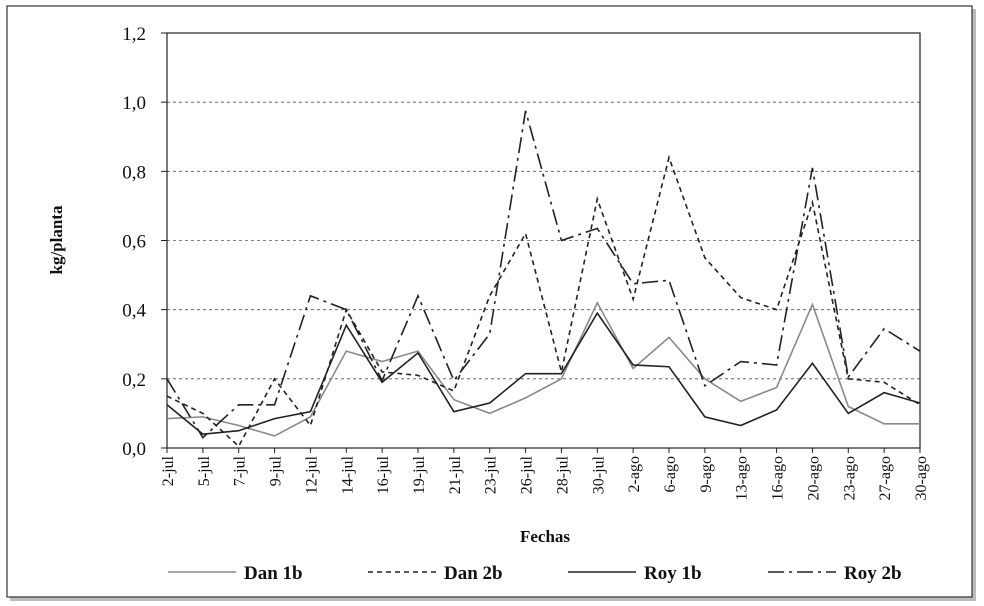  Describe the element at coordinates (873, 573) in the screenshot. I see `legend-label: Roy 2b` at that location.